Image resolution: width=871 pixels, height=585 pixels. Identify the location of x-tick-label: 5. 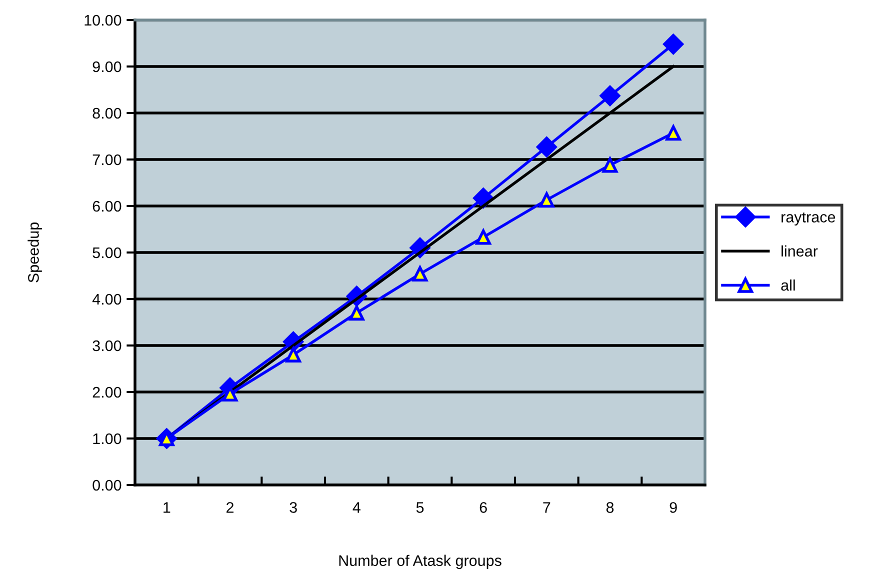
(420, 507).